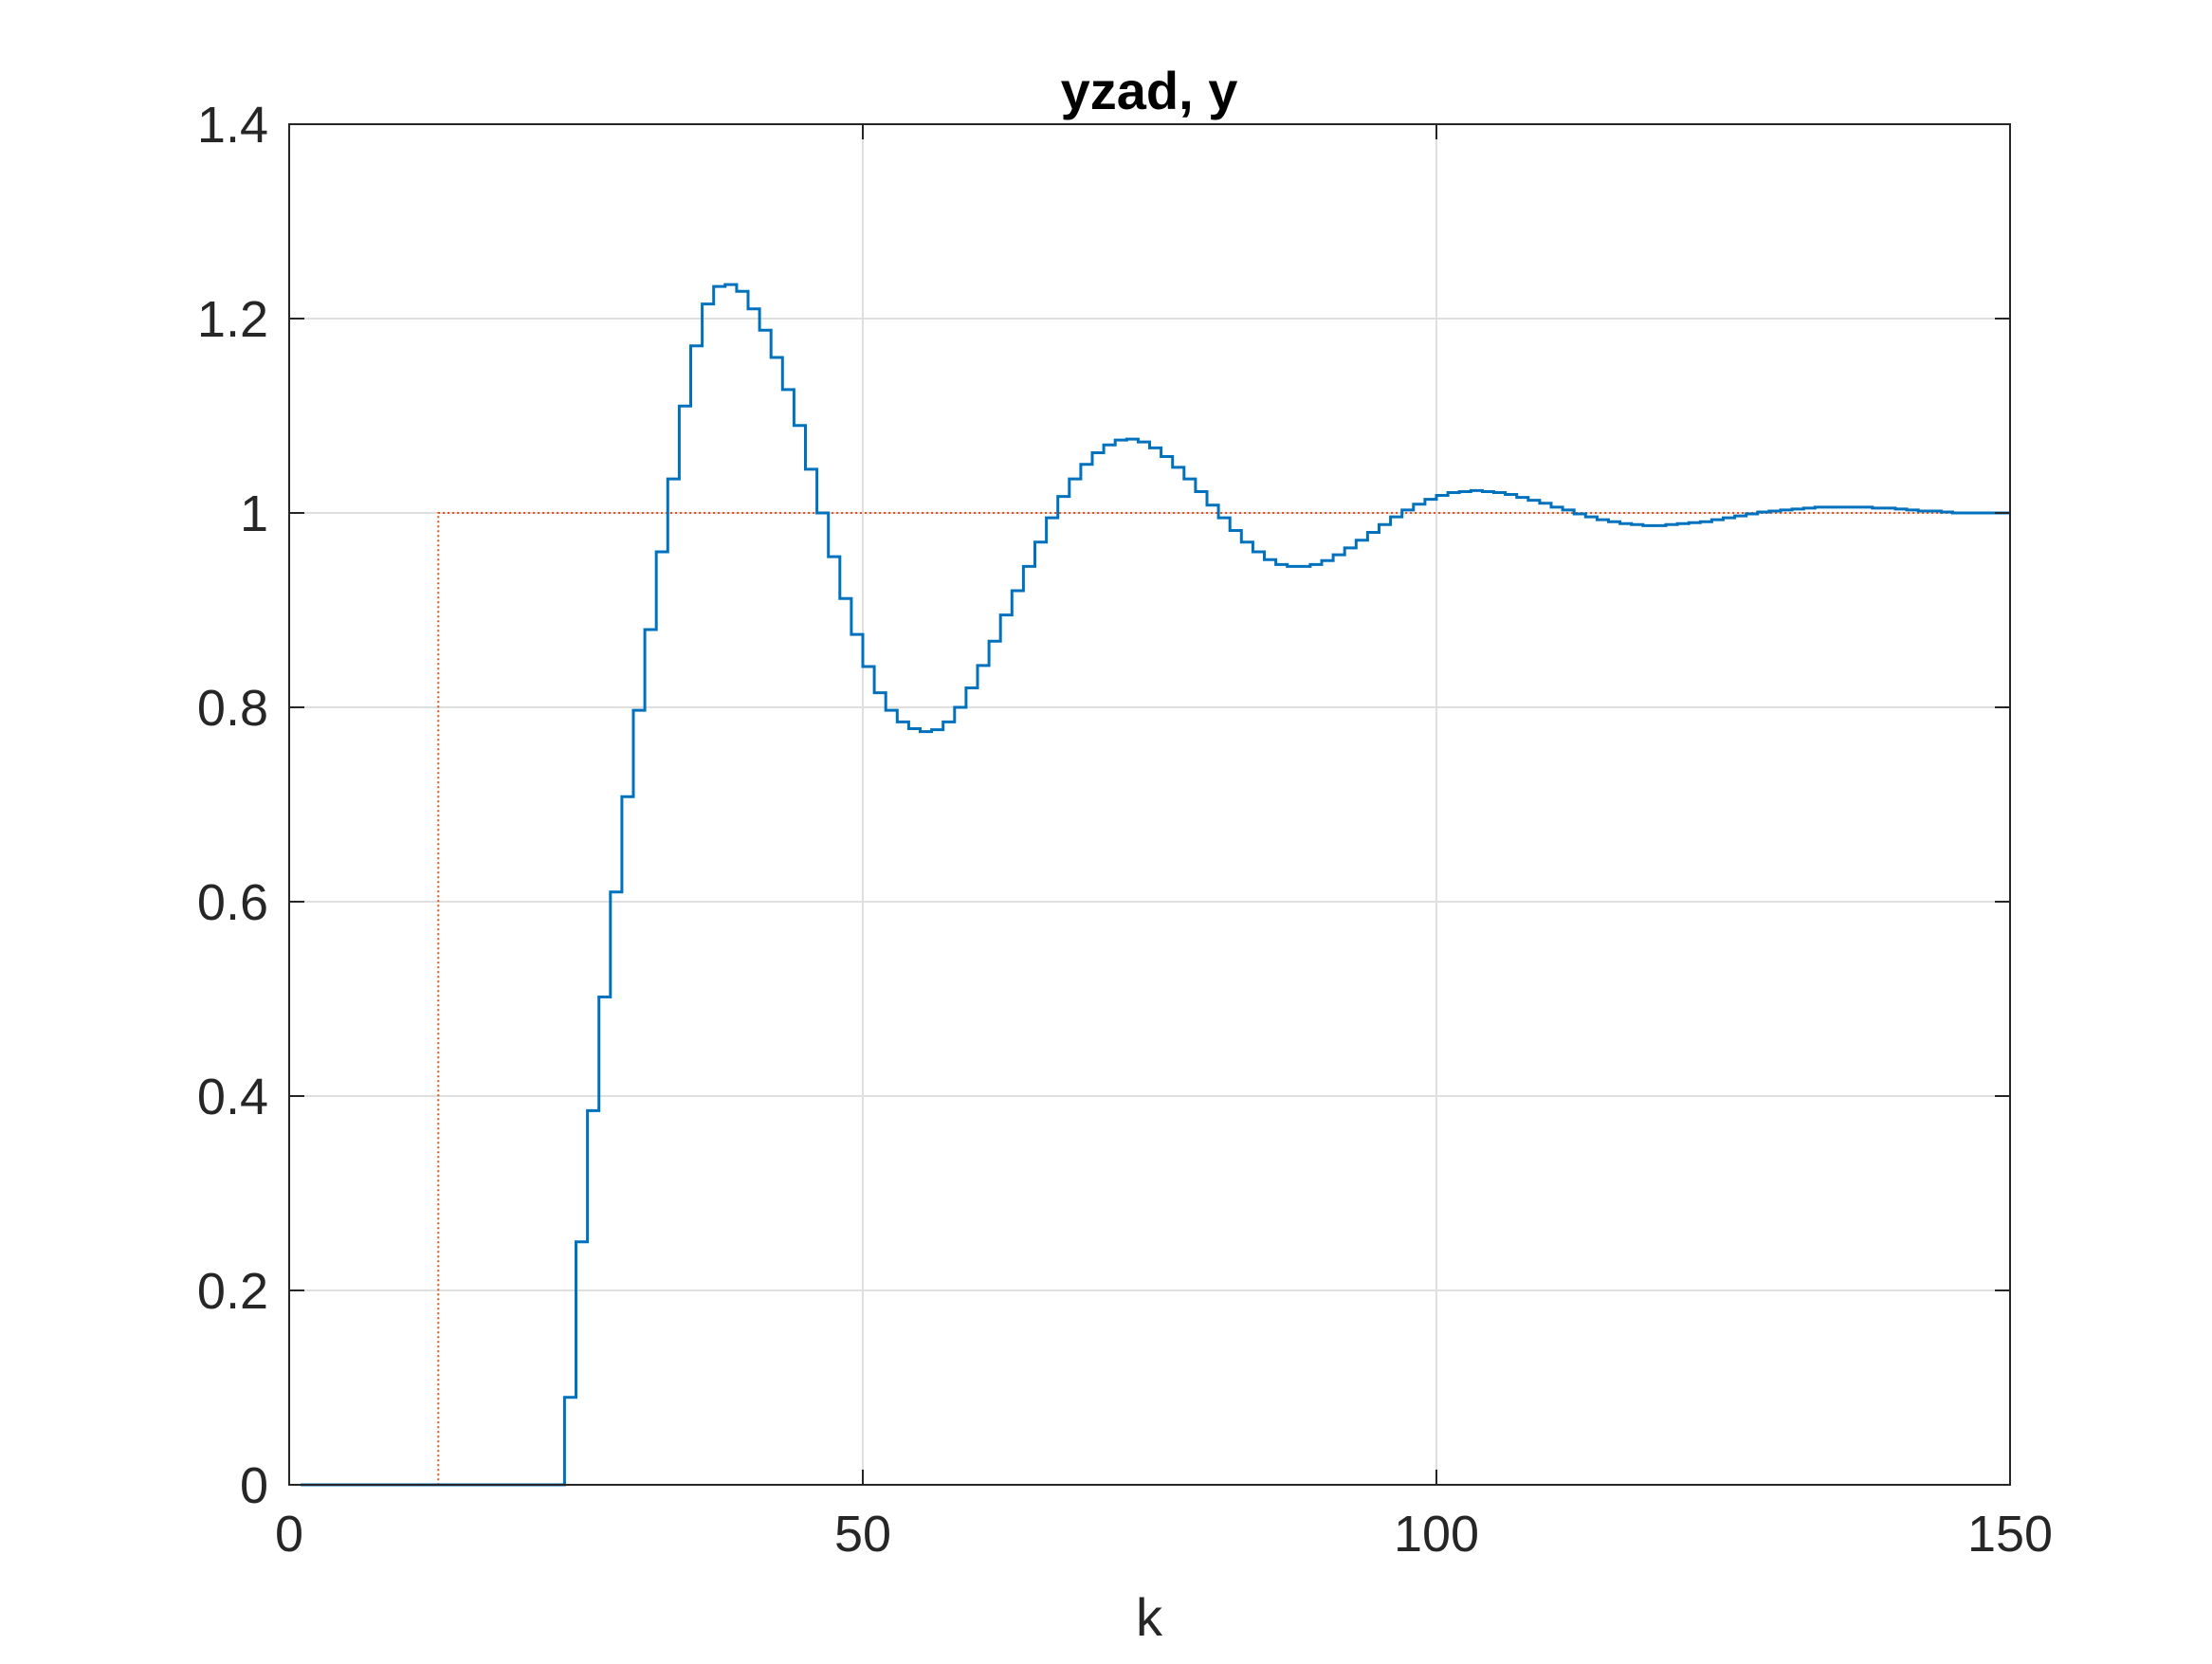  Describe the element at coordinates (232, 902) in the screenshot. I see `y-tick-label: 0.6` at that location.